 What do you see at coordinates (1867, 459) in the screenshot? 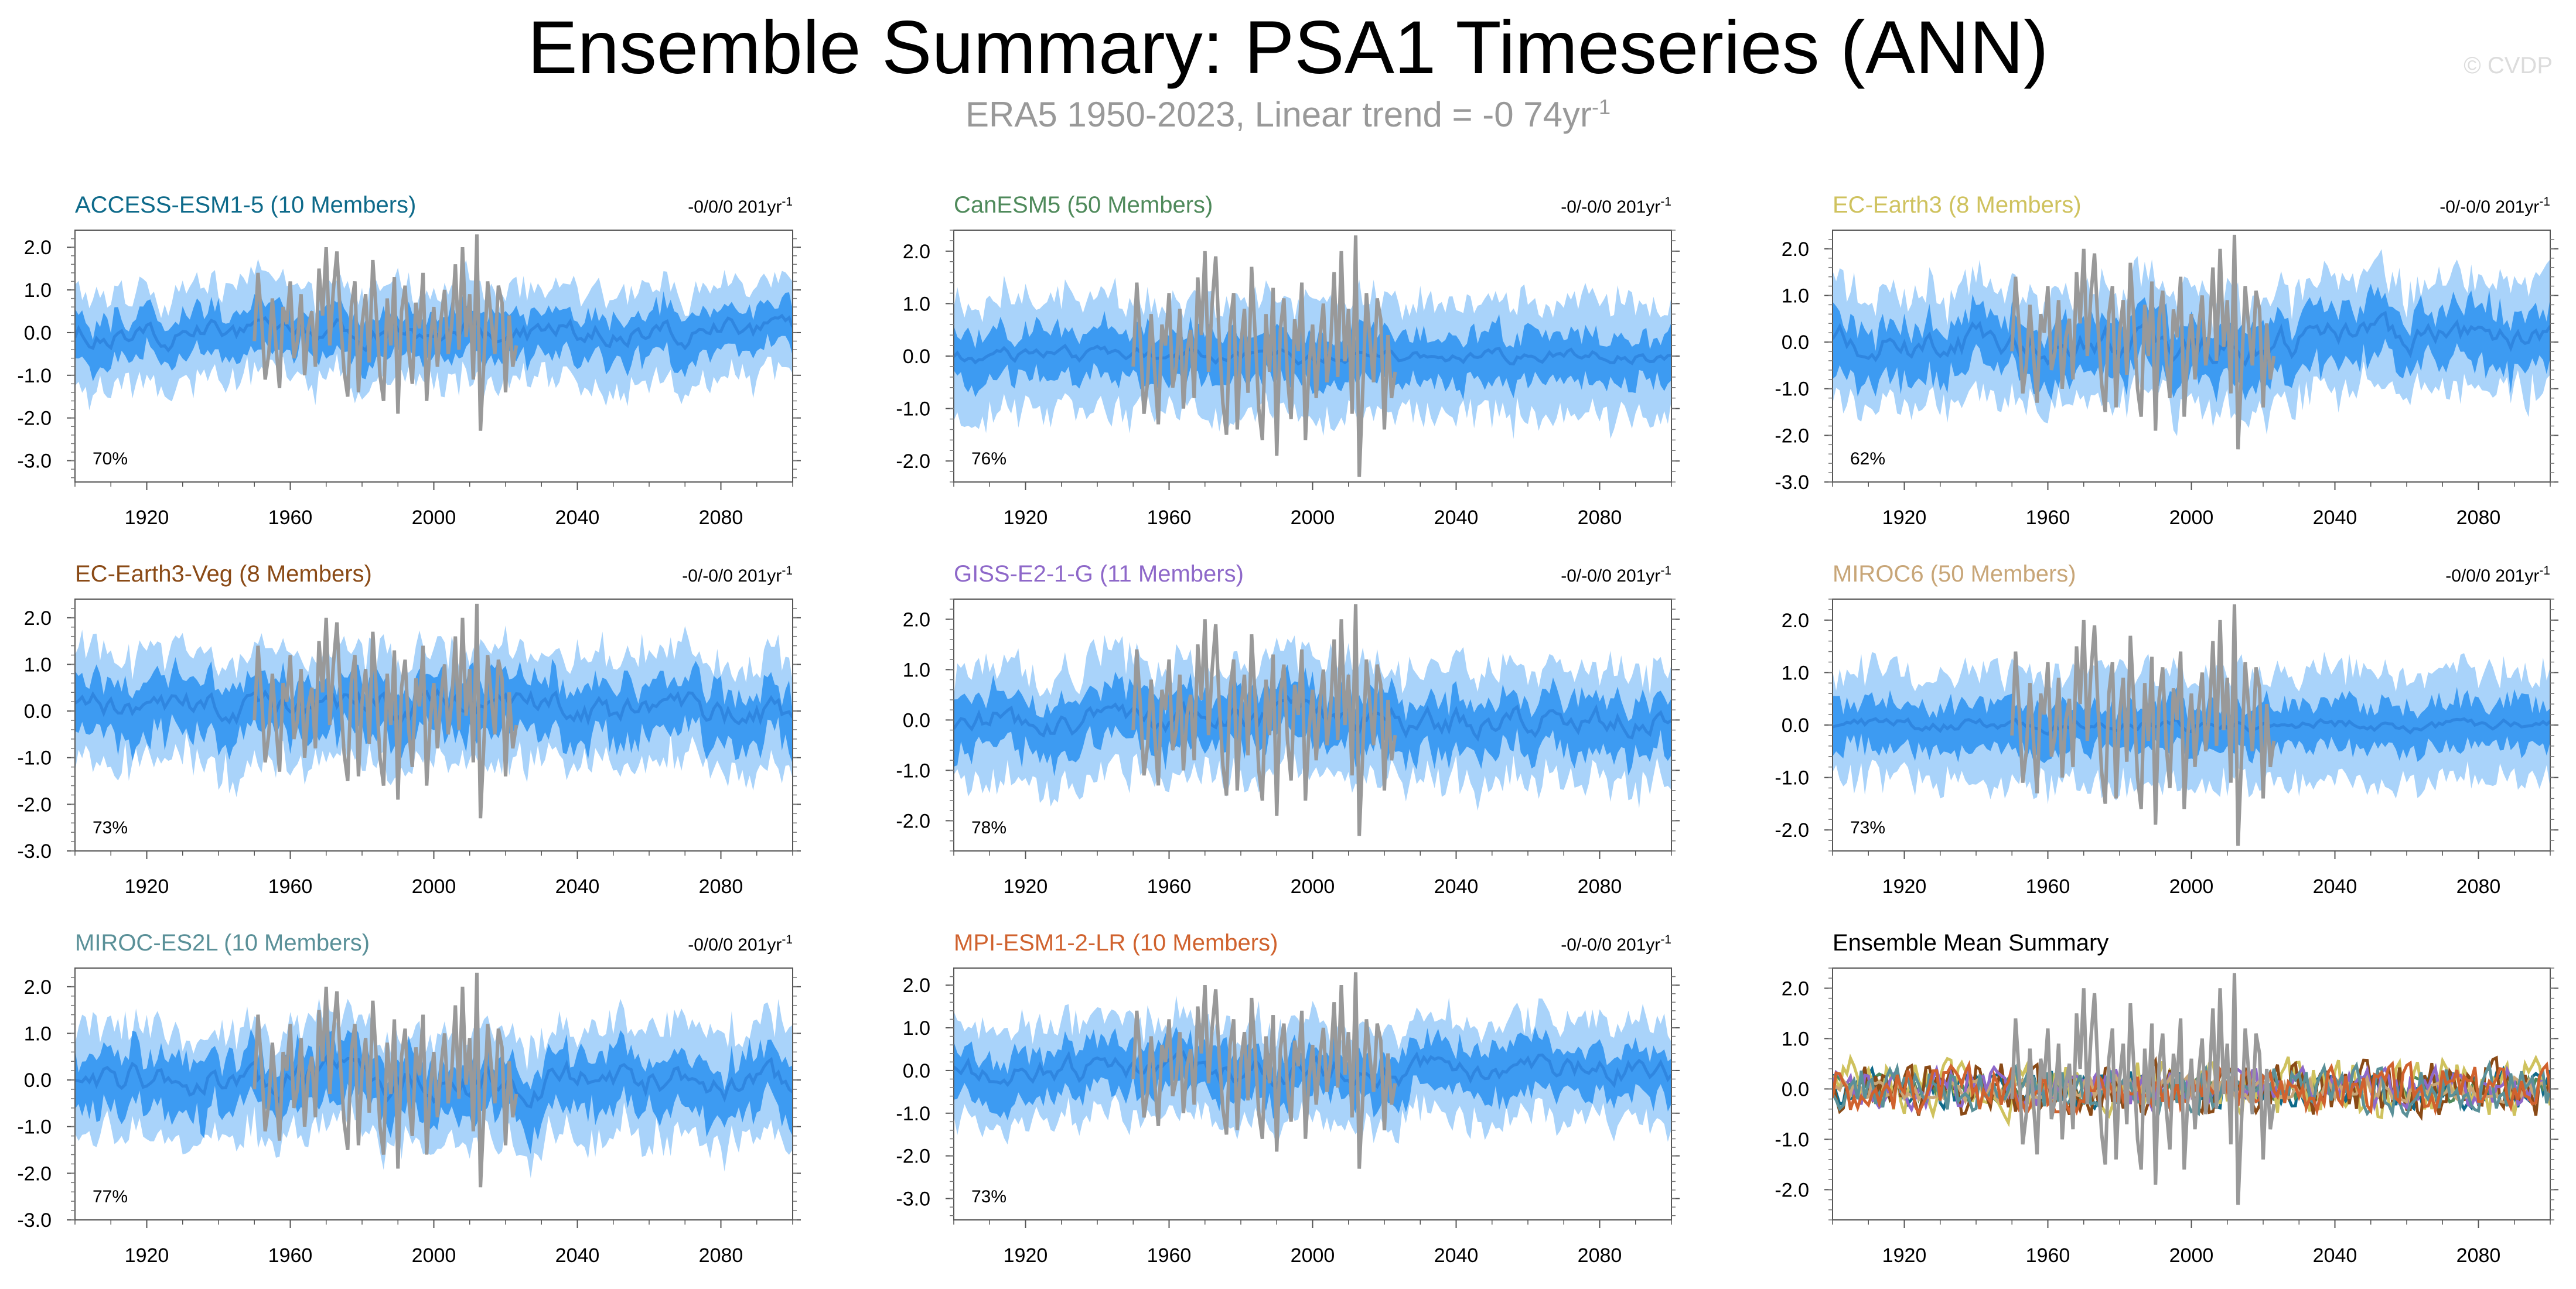
I see `percent-label: 62%` at bounding box center [1867, 459].